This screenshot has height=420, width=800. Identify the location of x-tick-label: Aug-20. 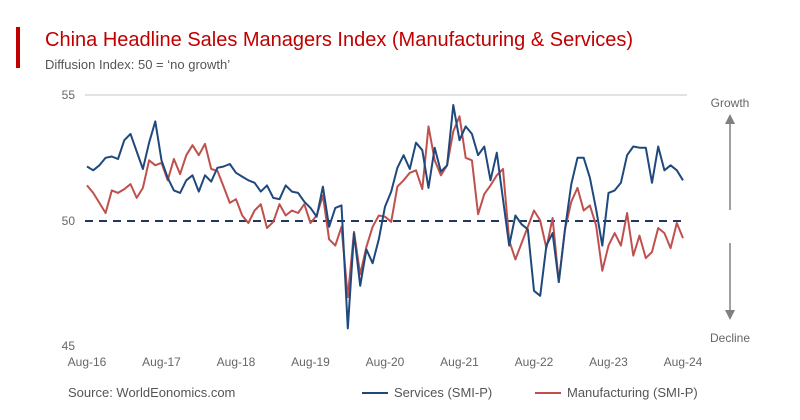
(385, 362).